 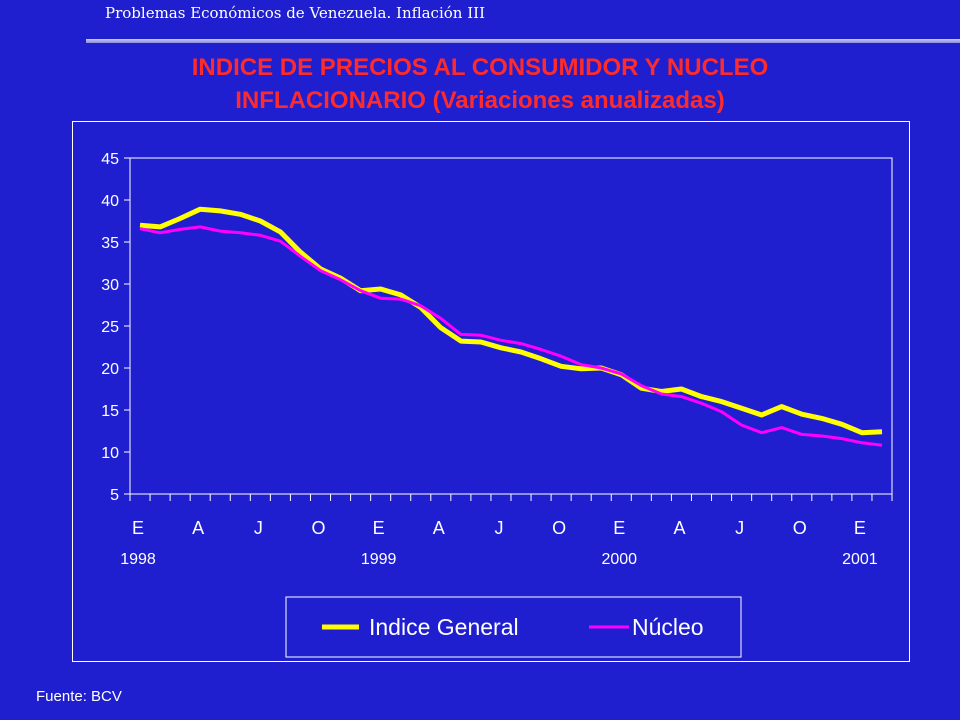 I want to click on chart-title-line1: INDICE DE PRECIOS AL CONSUMIDOR Y NUCLEO, so click(x=480, y=67).